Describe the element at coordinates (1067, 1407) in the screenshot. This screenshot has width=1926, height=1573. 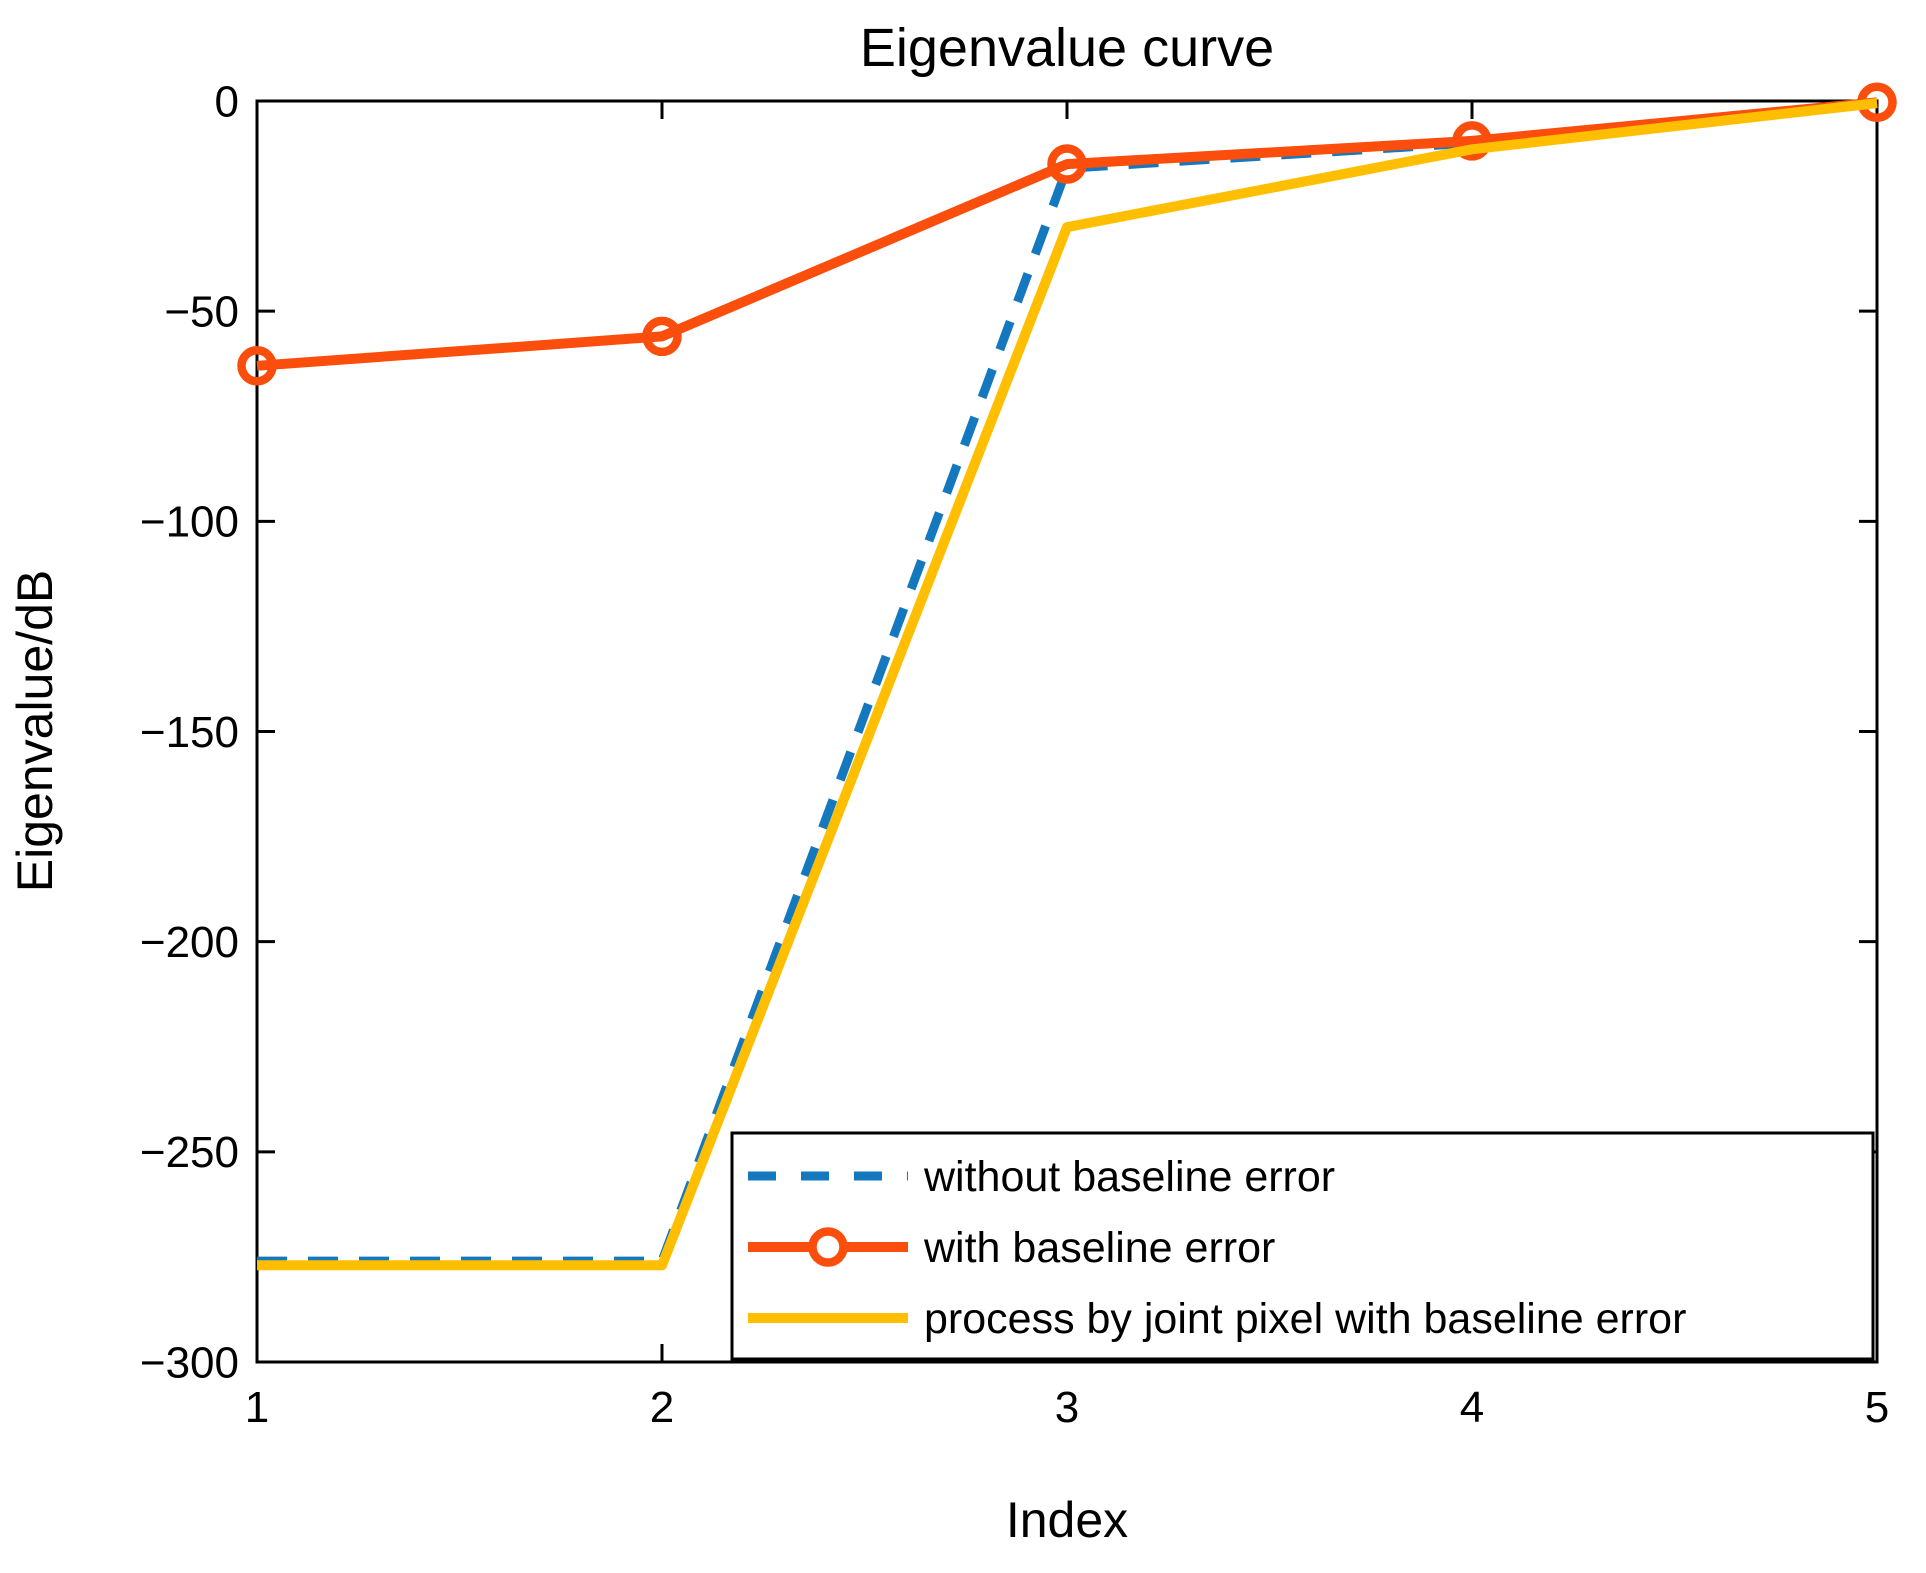
I see `x-tick-label: 3` at that location.